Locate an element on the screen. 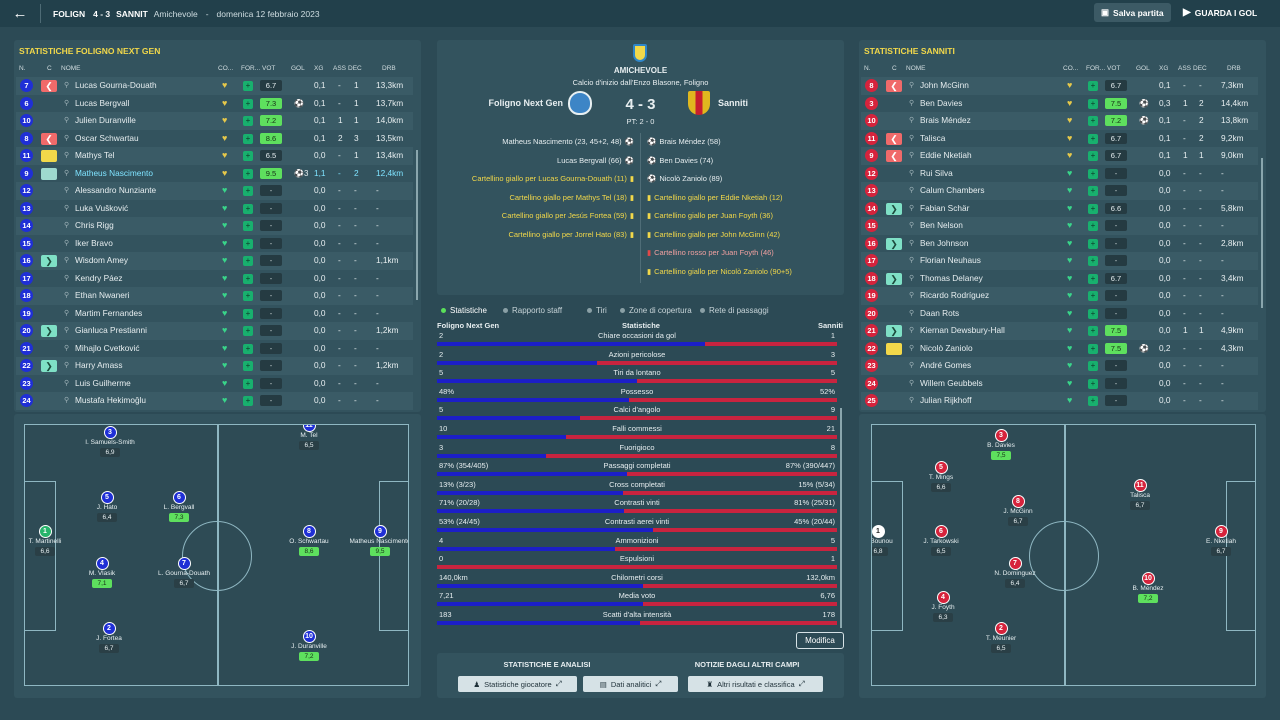  player-row: 25 ⚲ Julian Rijkhoff ♥ + -0,0- - - is located at coordinates (1059, 401).